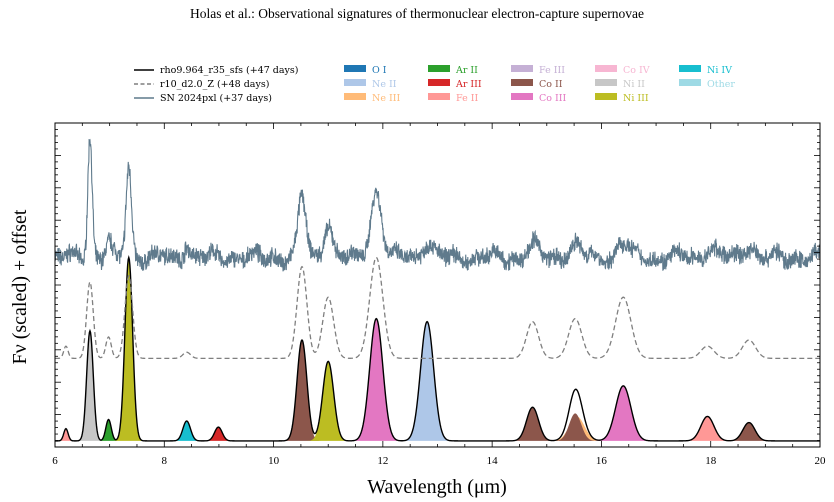 The width and height of the screenshot is (834, 502). I want to click on legend-swatch-fe-iii, so click(522, 68).